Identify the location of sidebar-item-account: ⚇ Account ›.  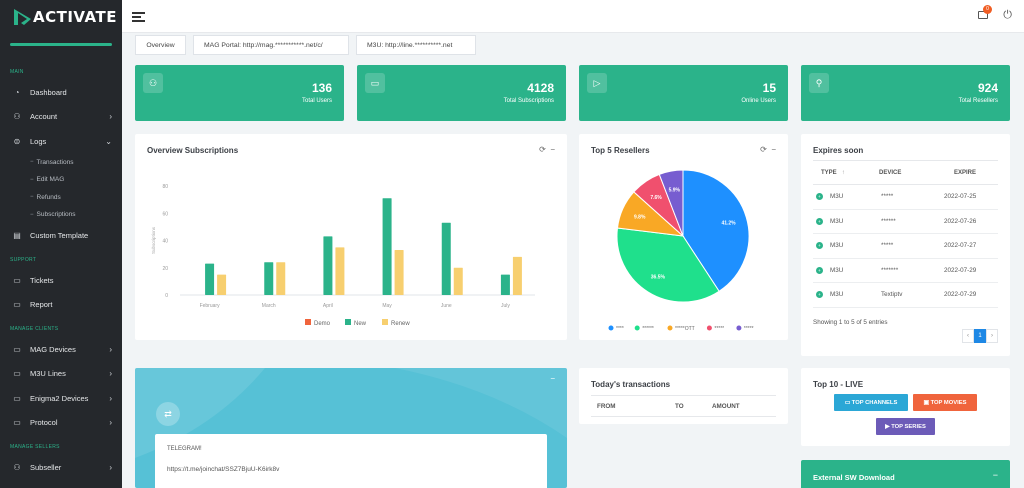
(61, 117).